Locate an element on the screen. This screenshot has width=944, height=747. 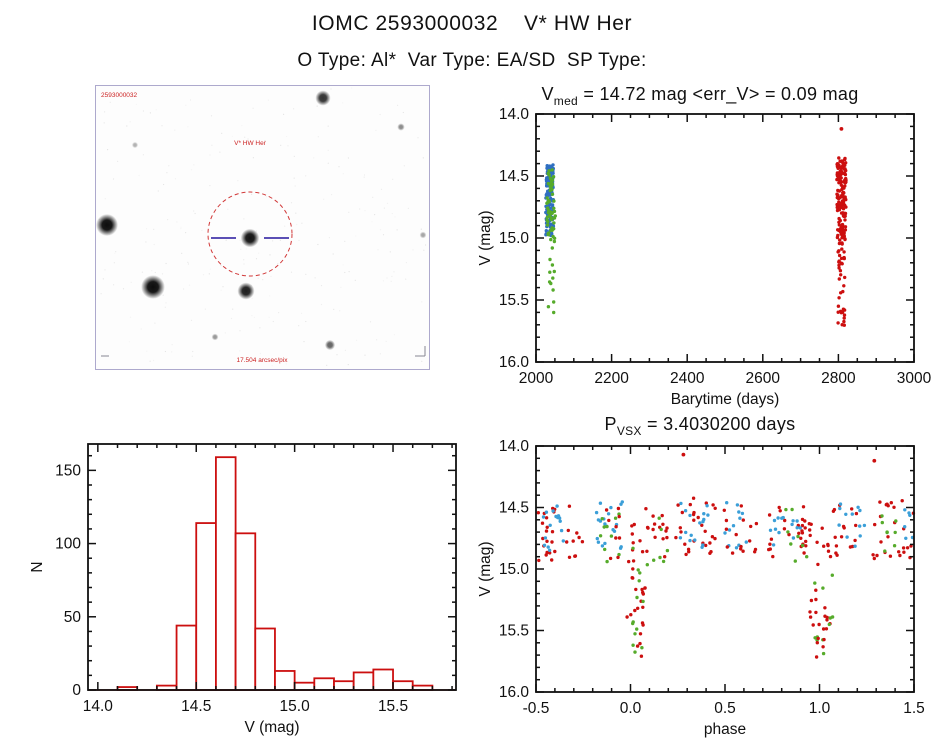
svg-text: 100 is located at coordinates (68, 544).